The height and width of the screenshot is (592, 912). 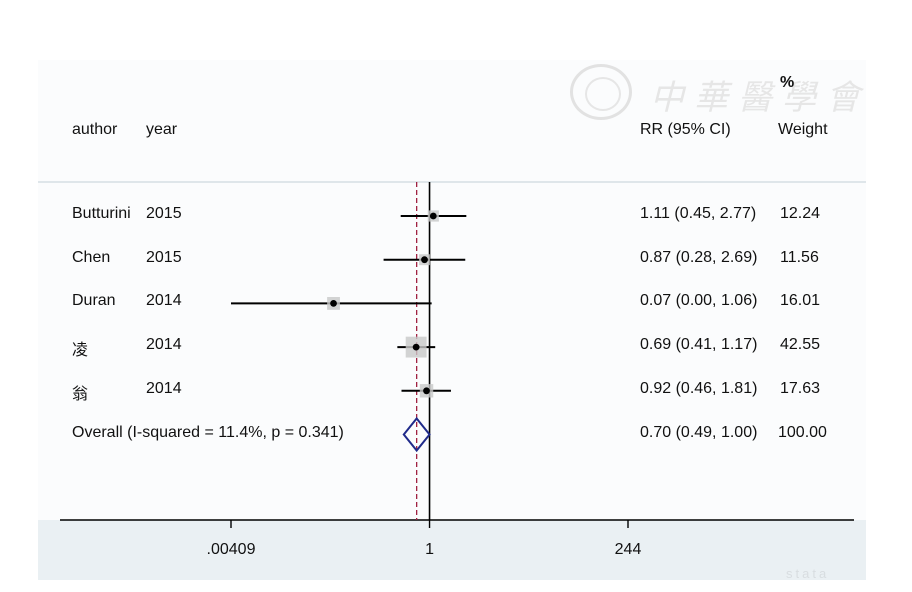 What do you see at coordinates (164, 213) in the screenshot?
I see `study-year-0: 2015` at bounding box center [164, 213].